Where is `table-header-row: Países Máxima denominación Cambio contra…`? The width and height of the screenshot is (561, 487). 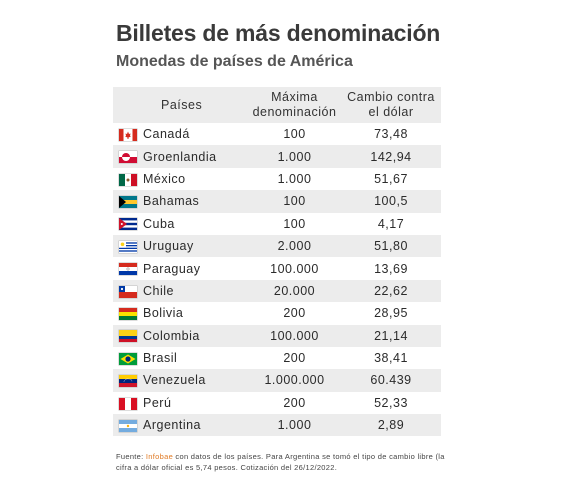
table-header-row: Países Máxima denominación Cambio contra… is located at coordinates (277, 105).